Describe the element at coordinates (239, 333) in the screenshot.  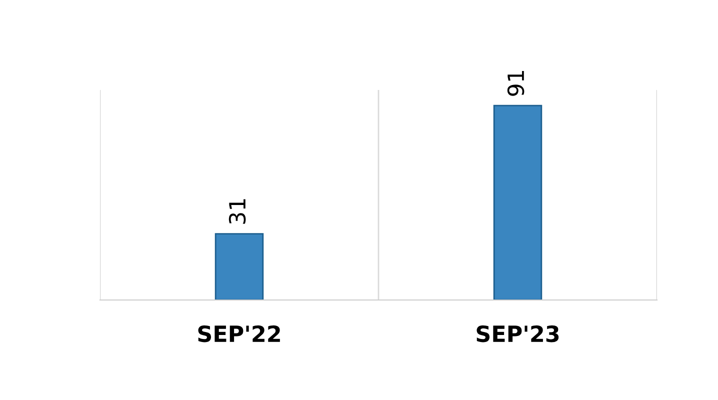
I see `x-tick-label: SEP'22` at that location.